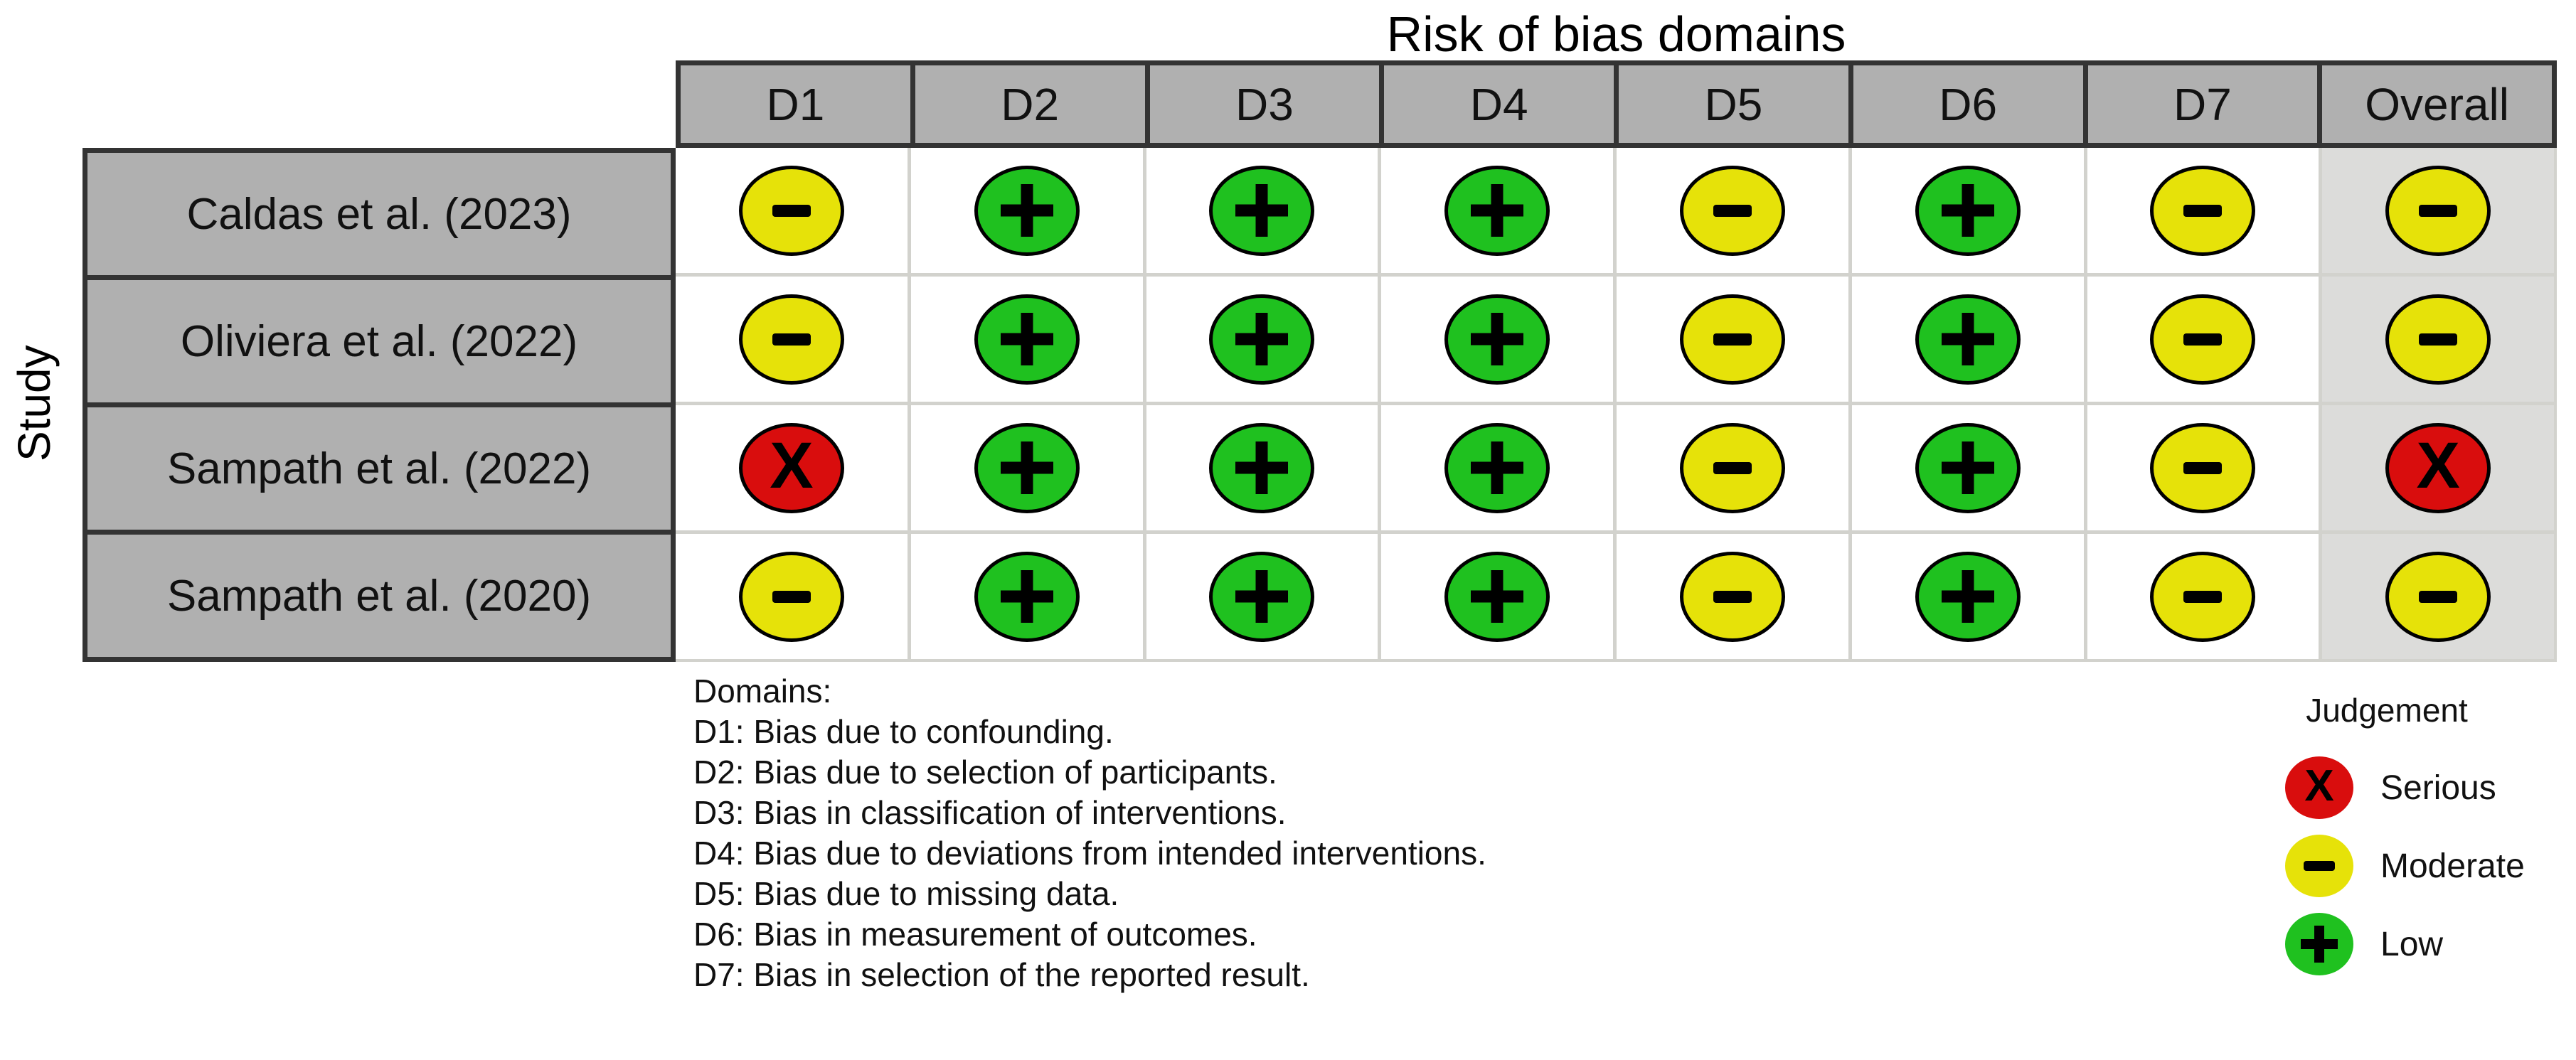 This screenshot has height=1060, width=2576. What do you see at coordinates (2387, 711) in the screenshot?
I see `legend-title: Judgement` at bounding box center [2387, 711].